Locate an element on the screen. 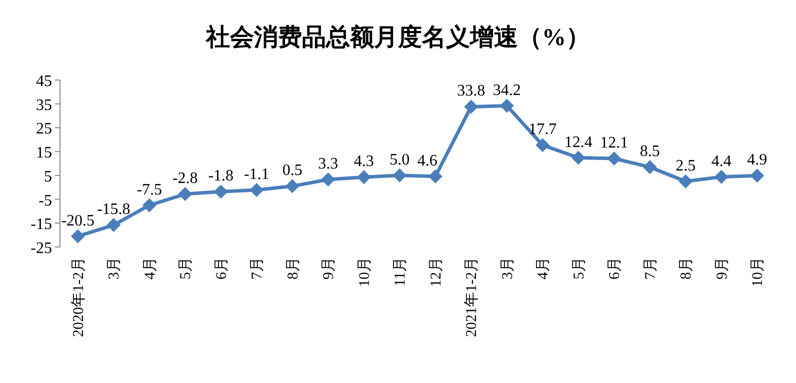  data-label: 4.3 is located at coordinates (364, 161).